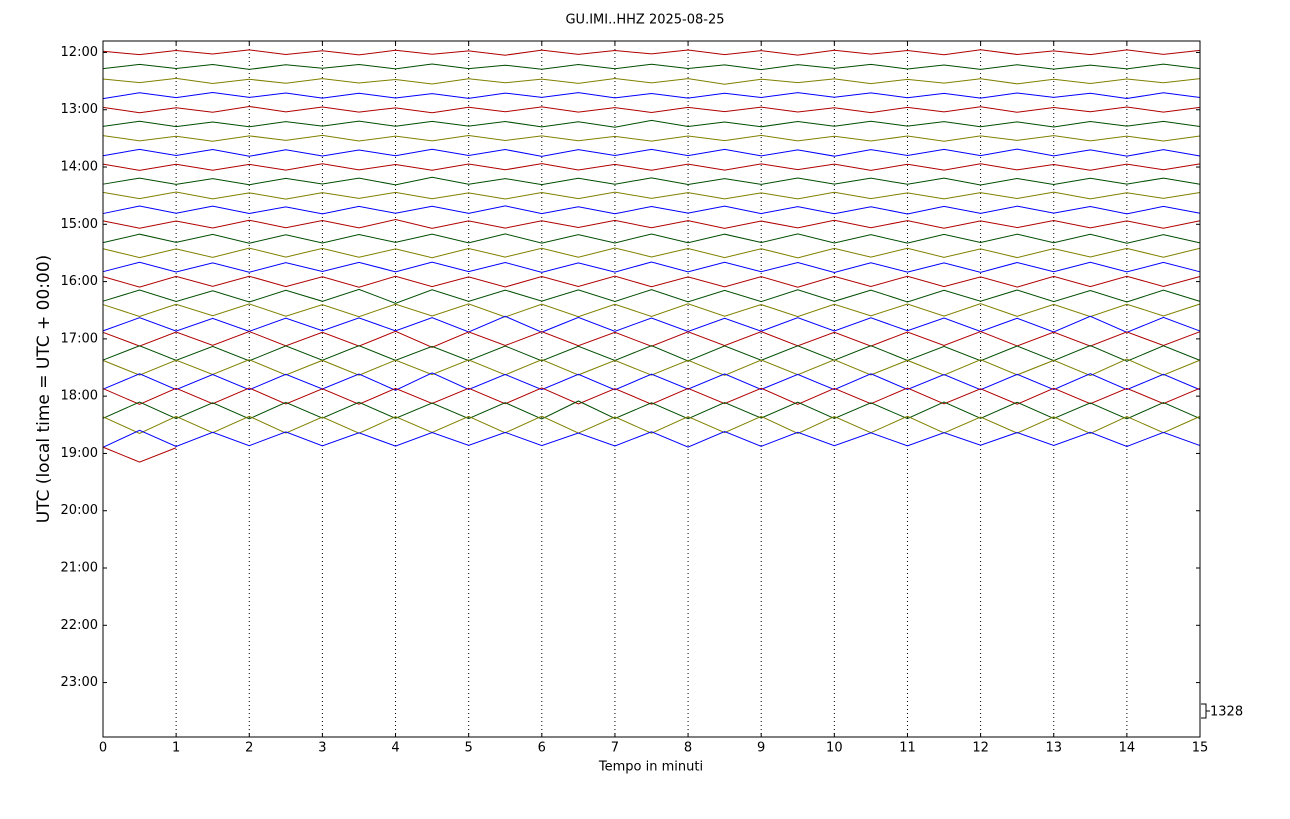 This screenshot has width=1290, height=819. Describe the element at coordinates (469, 748) in the screenshot. I see `x-tick-label: 5` at that location.